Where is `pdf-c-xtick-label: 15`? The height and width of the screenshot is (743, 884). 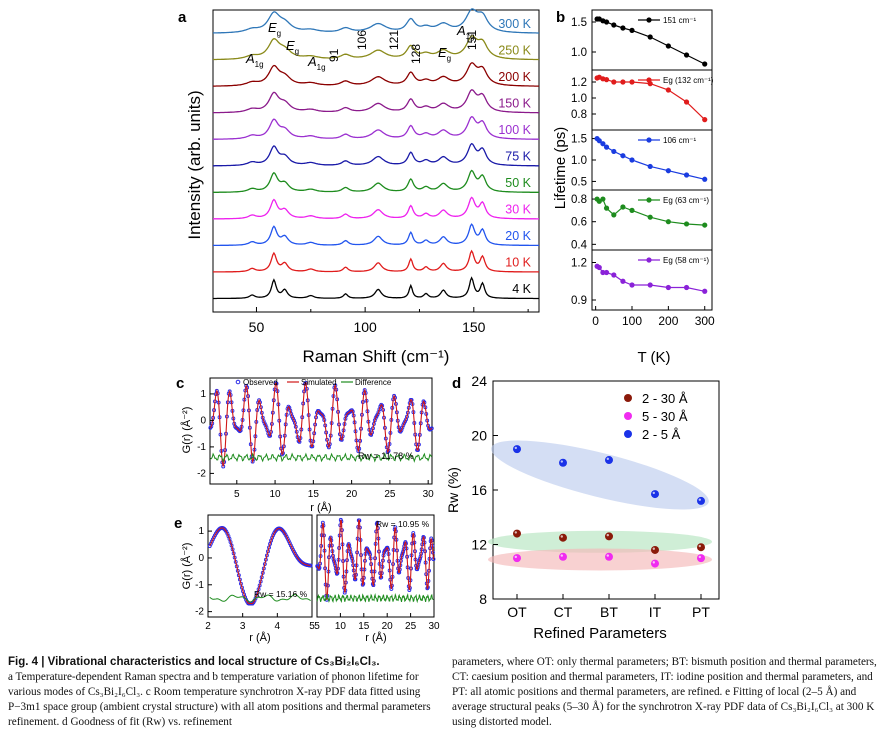 pdf-c-xtick-label: 15 is located at coordinates (314, 494).